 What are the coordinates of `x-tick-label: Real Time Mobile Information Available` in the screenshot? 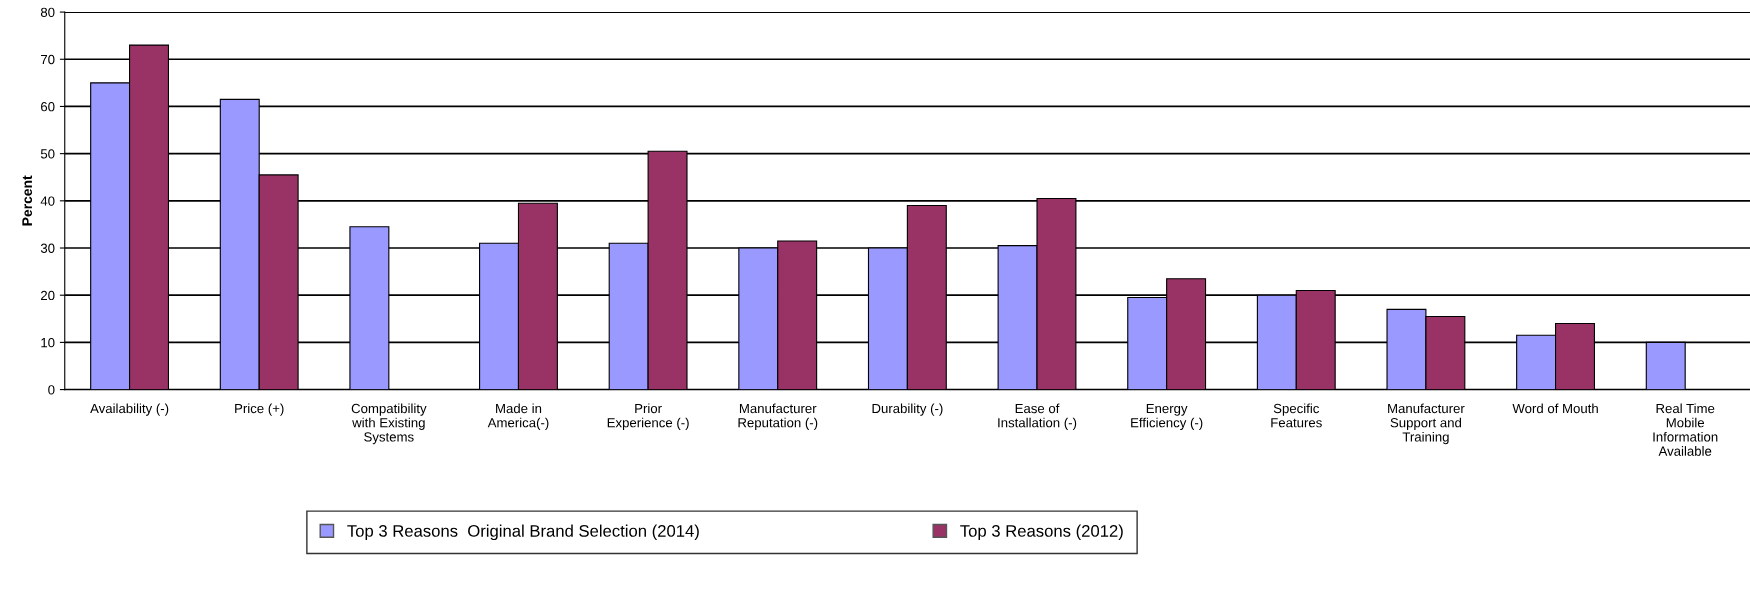 It's located at (1685, 429).